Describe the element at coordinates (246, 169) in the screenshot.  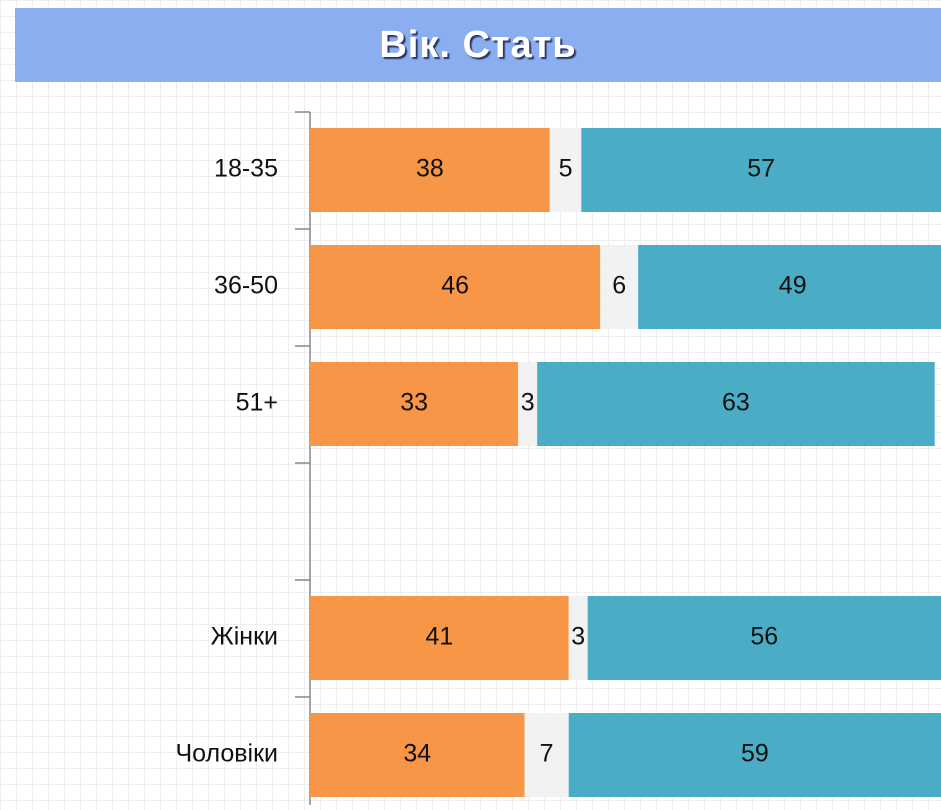
I see `y-tick-label: 18-35` at that location.